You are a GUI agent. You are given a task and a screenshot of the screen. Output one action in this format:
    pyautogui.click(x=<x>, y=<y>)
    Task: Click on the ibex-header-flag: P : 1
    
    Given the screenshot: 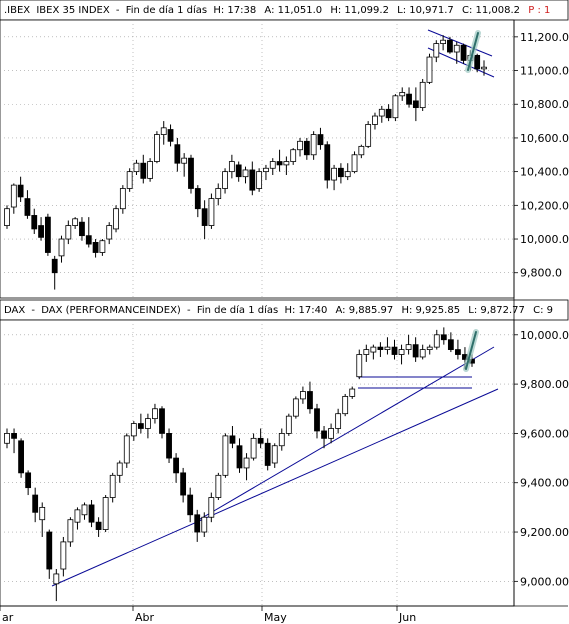 What is the action you would take?
    pyautogui.click(x=539, y=10)
    